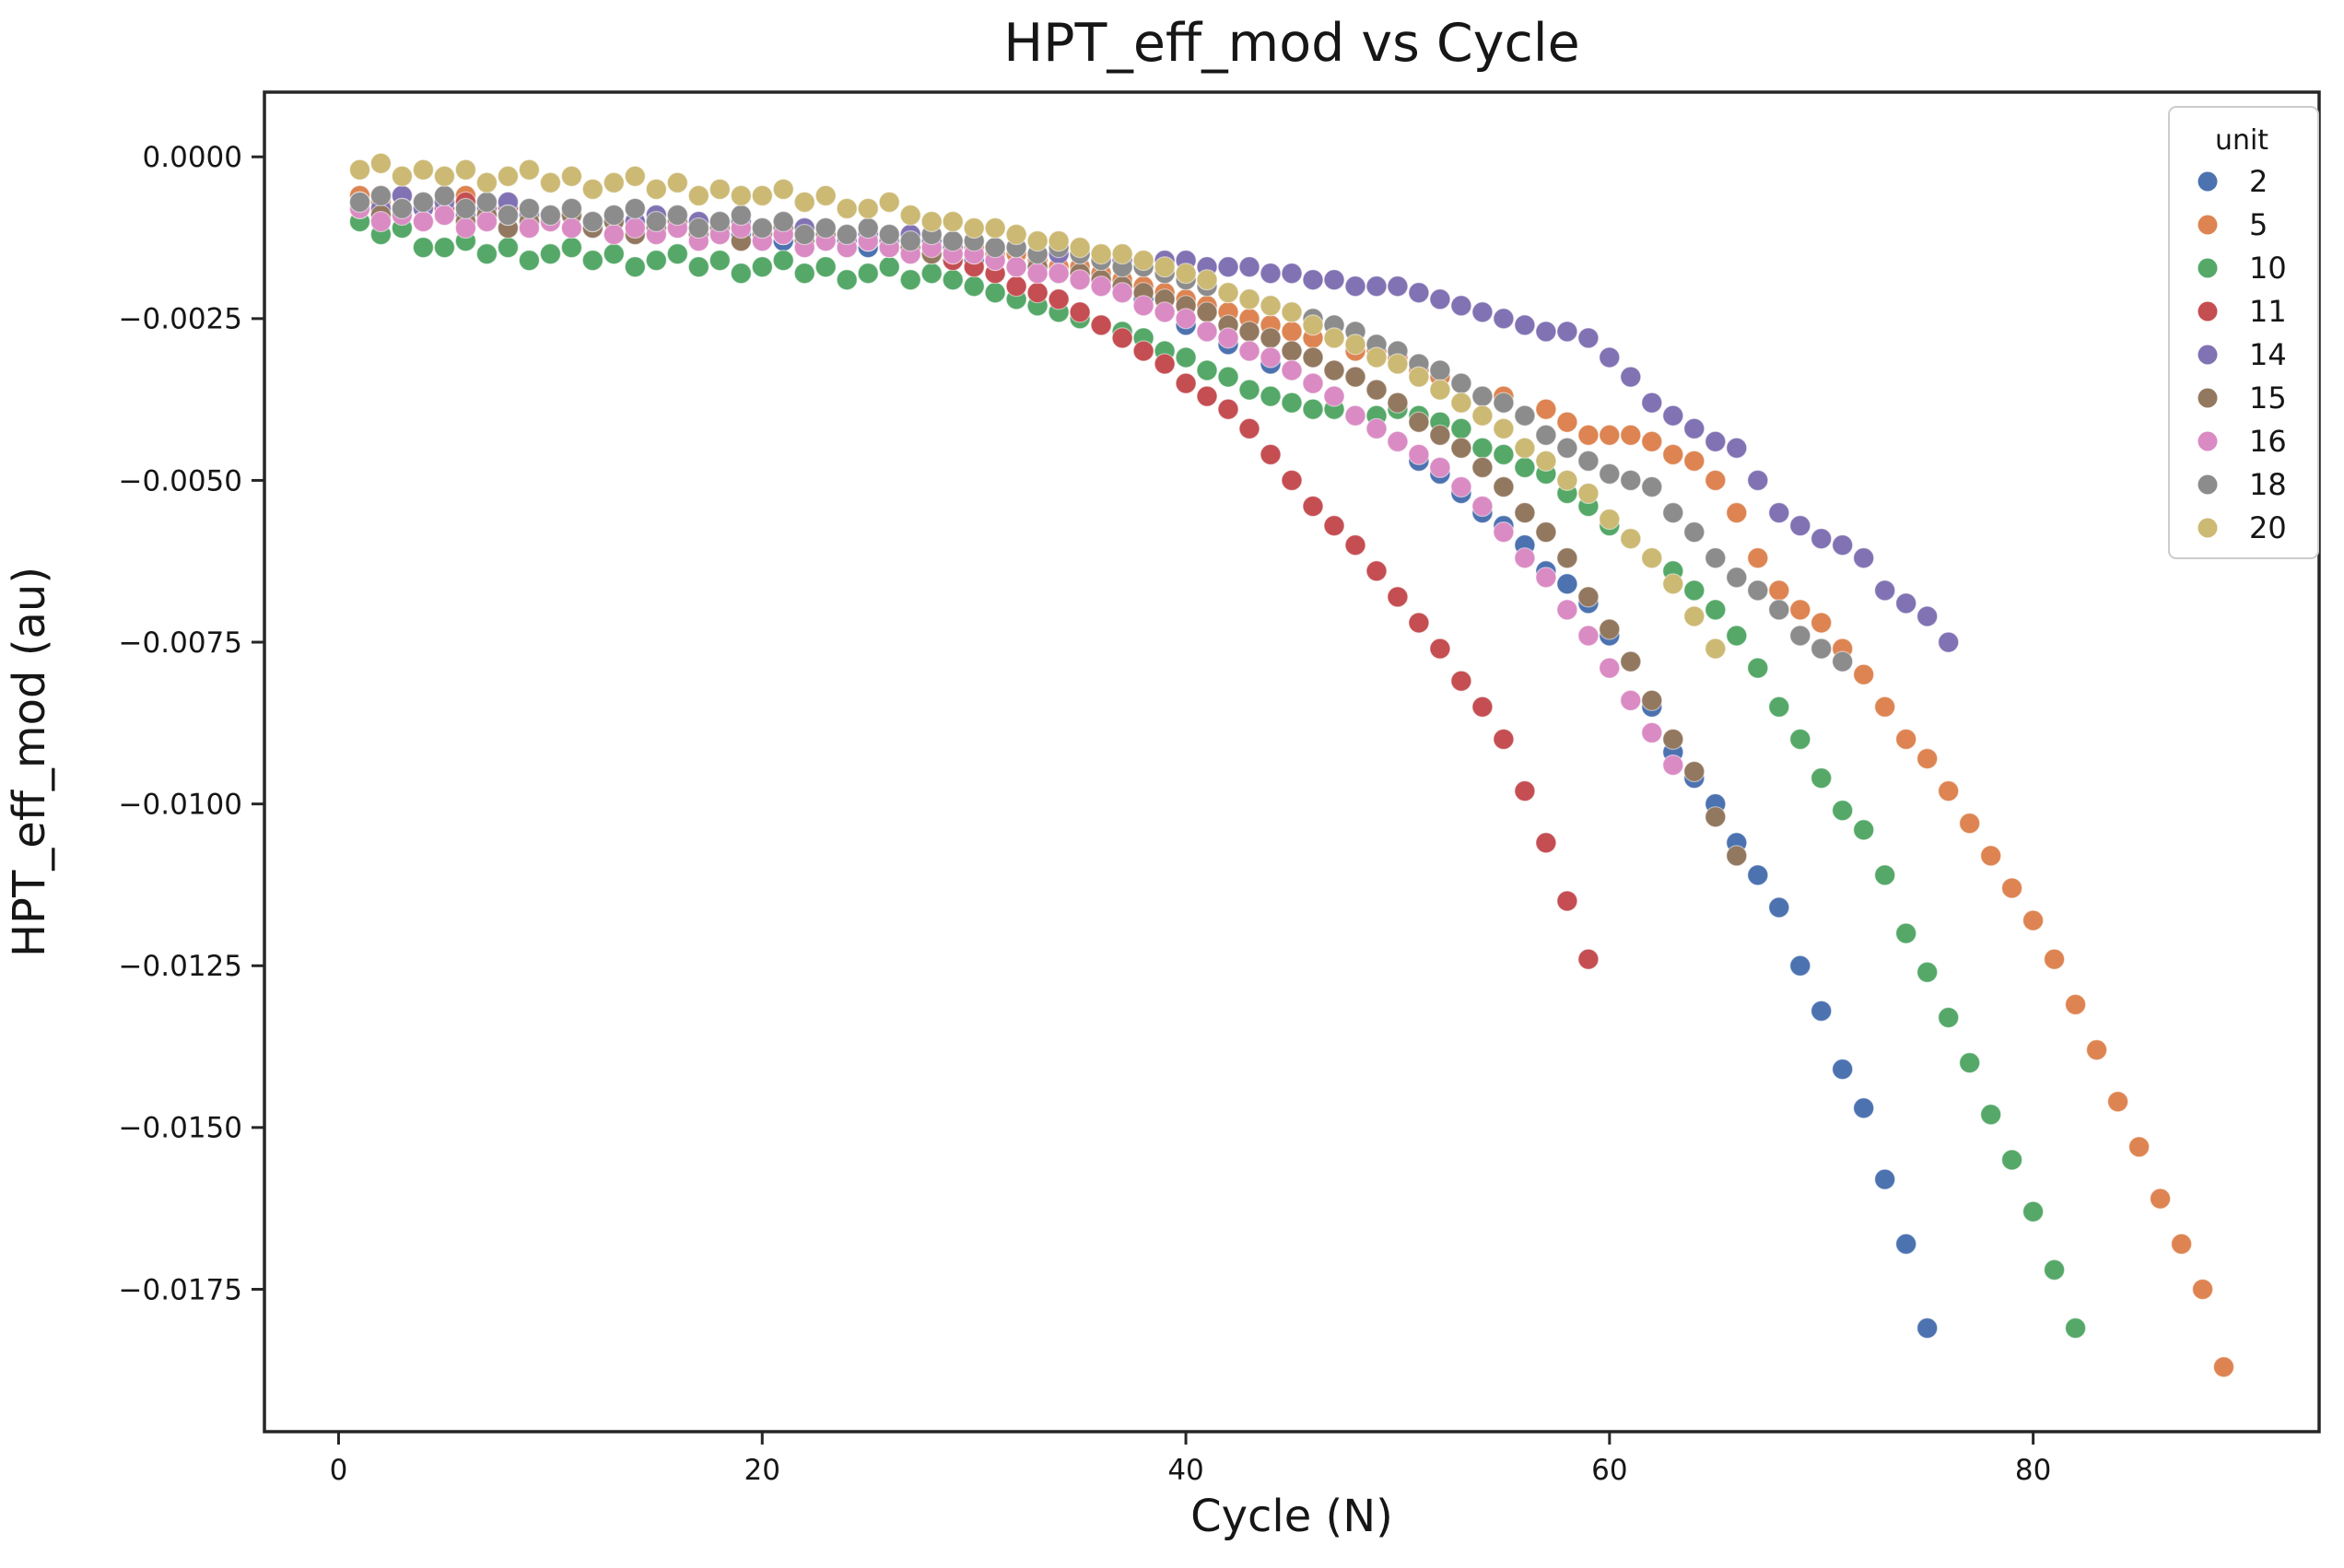  Describe the element at coordinates (762, 1470) in the screenshot. I see `x-tick-label: 20` at that location.